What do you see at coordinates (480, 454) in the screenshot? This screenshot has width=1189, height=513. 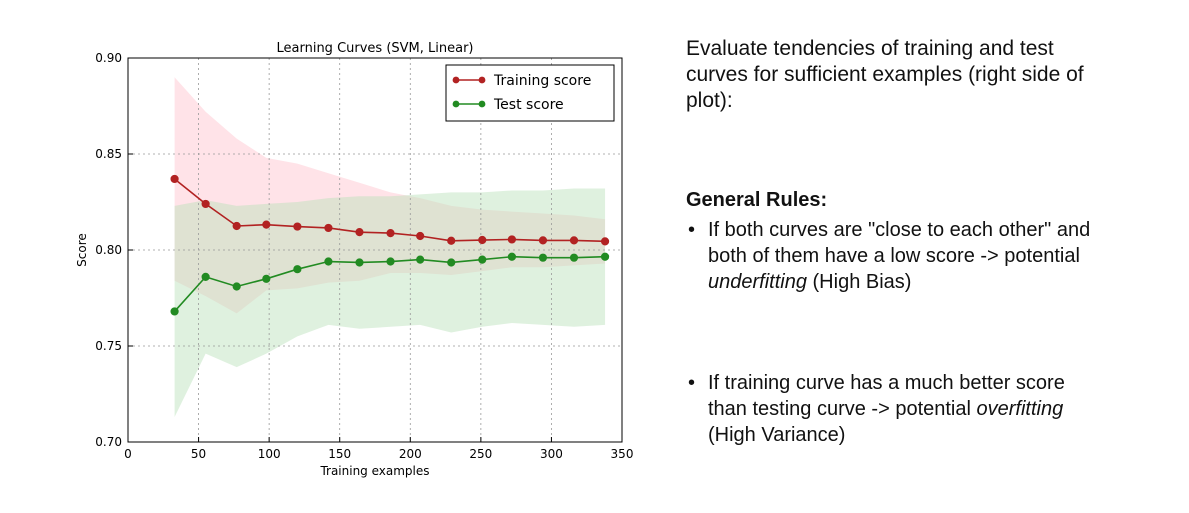 I see `x-tick-label: 250` at bounding box center [480, 454].